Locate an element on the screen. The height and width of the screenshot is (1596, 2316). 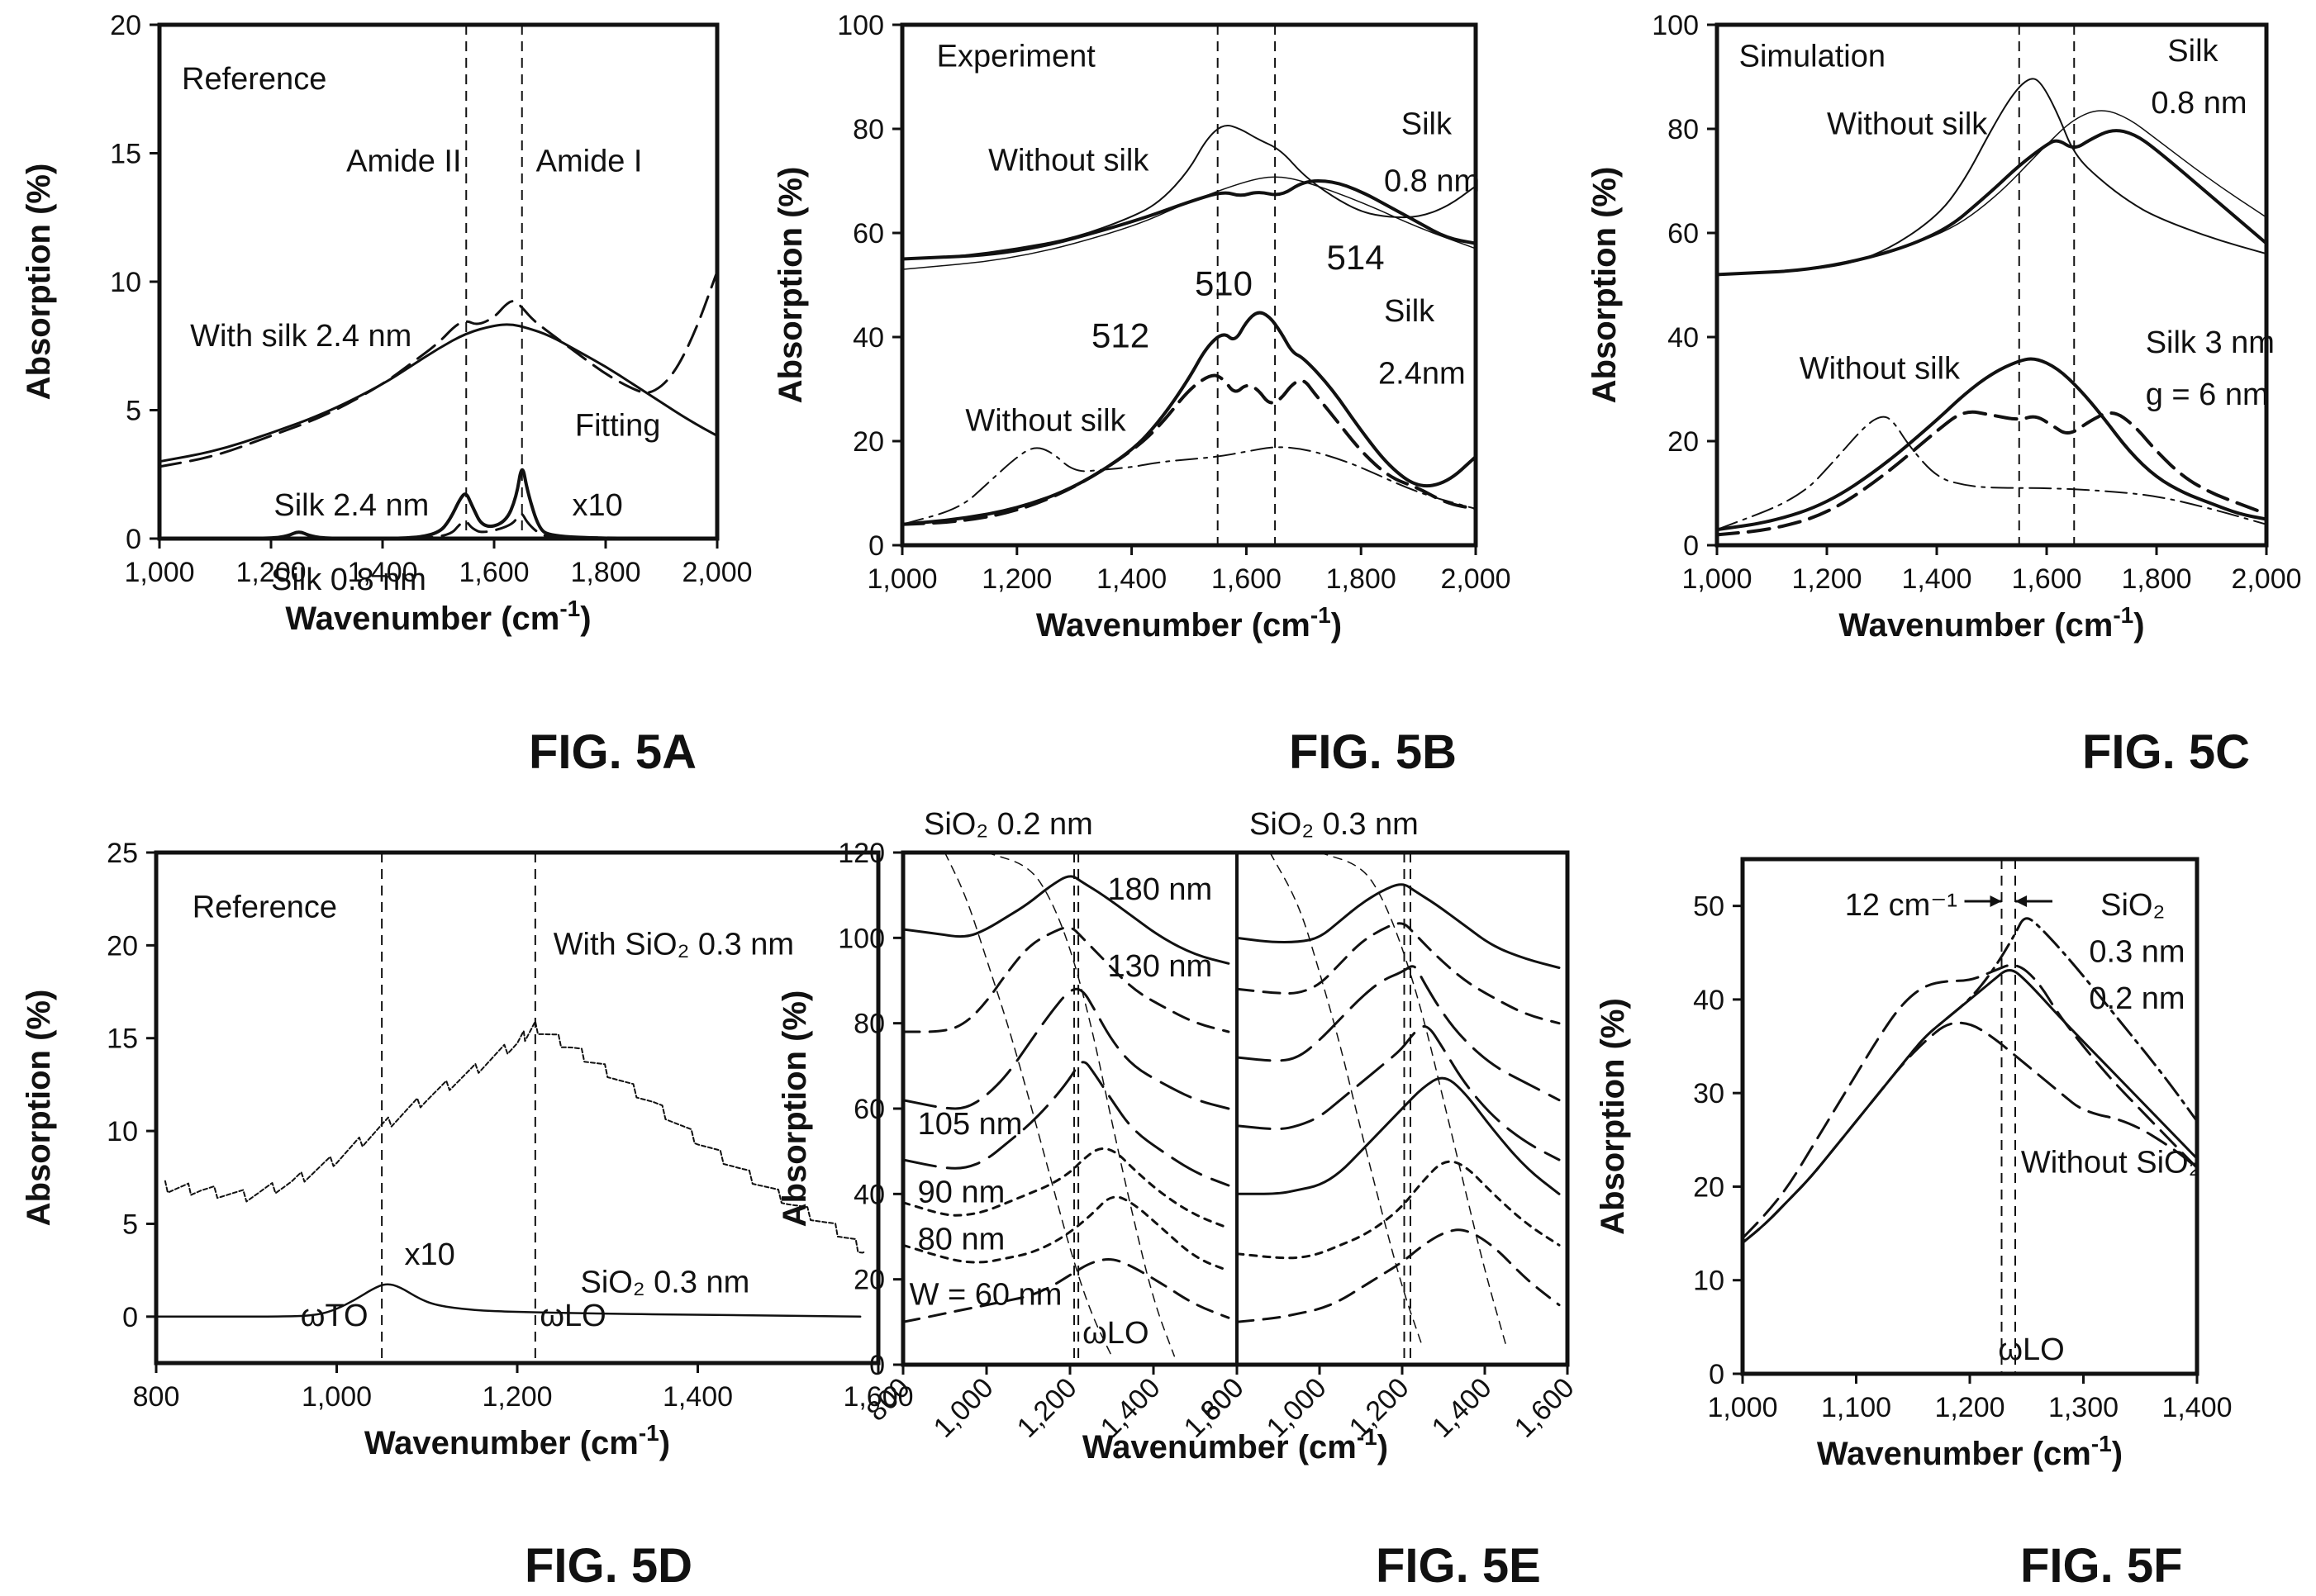
annotation: Silk 0.8 nm is located at coordinates (348, 580).